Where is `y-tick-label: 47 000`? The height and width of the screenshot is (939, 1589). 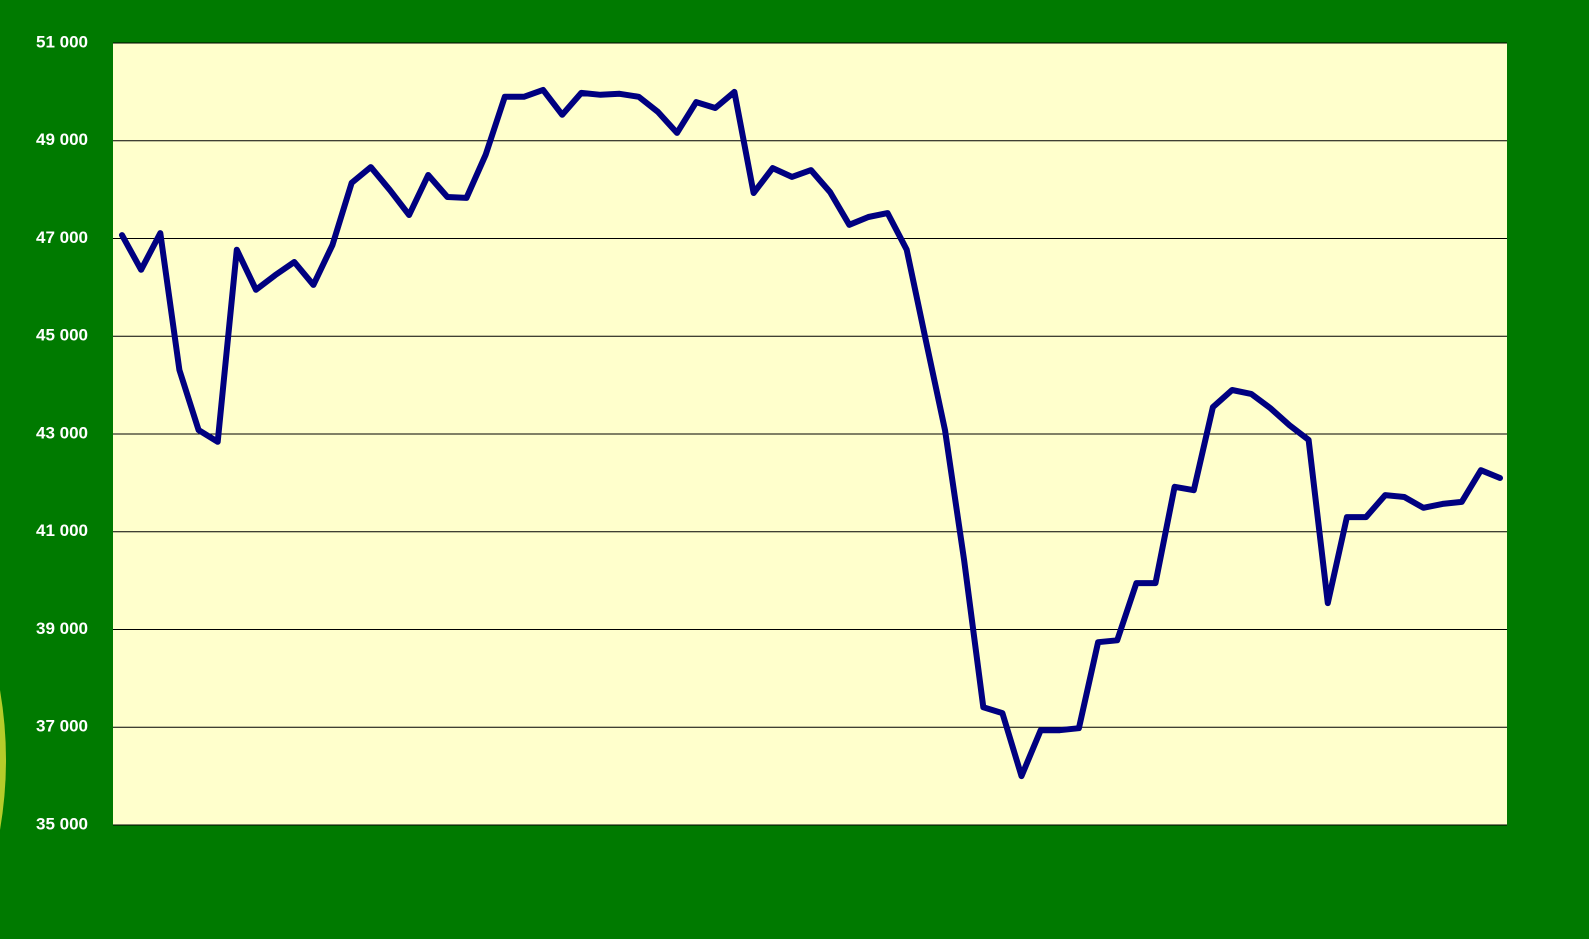
y-tick-label: 47 000 is located at coordinates (62, 237).